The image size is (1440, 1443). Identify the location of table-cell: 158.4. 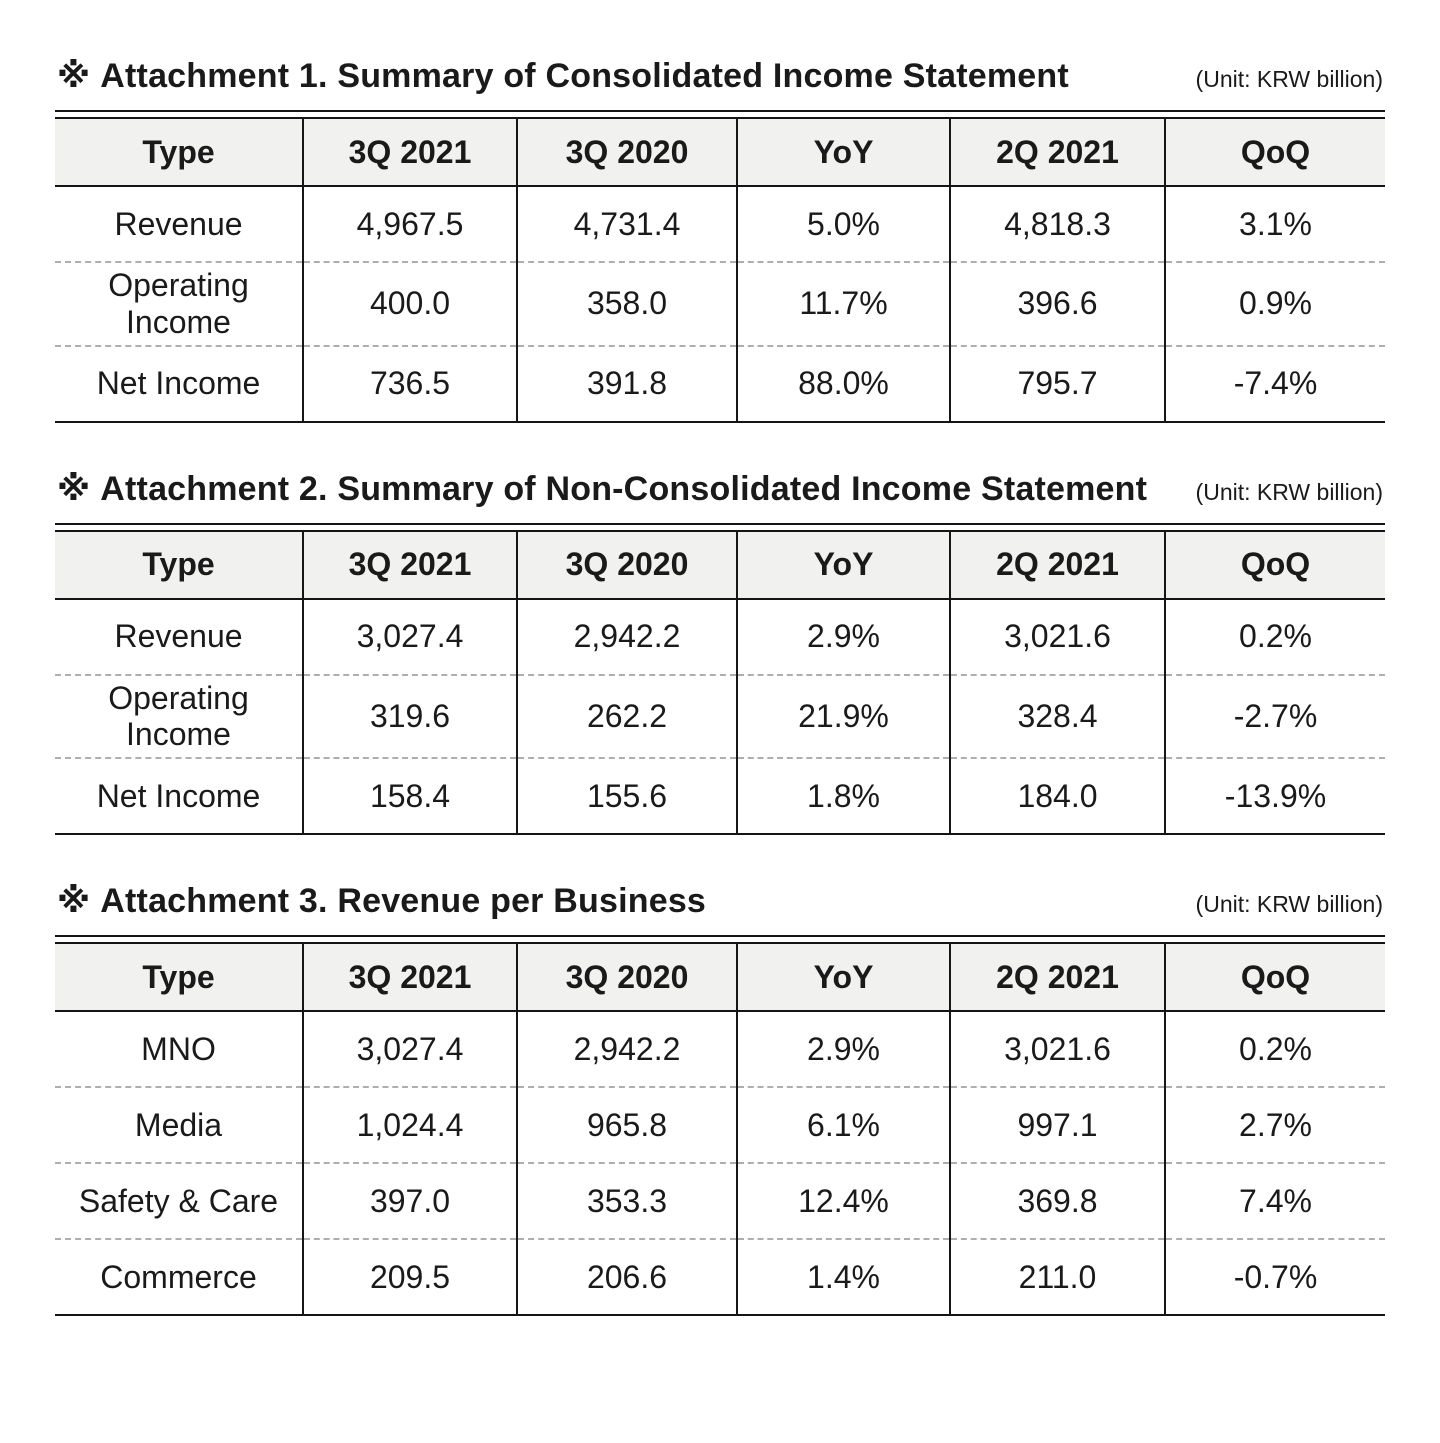
(409, 796).